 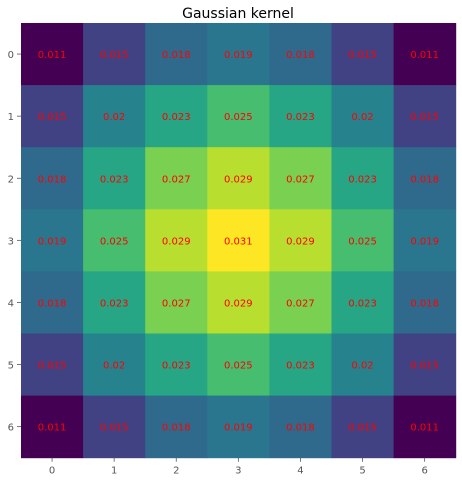 What do you see at coordinates (11, 55) in the screenshot?
I see `y-tick-label: 0` at bounding box center [11, 55].